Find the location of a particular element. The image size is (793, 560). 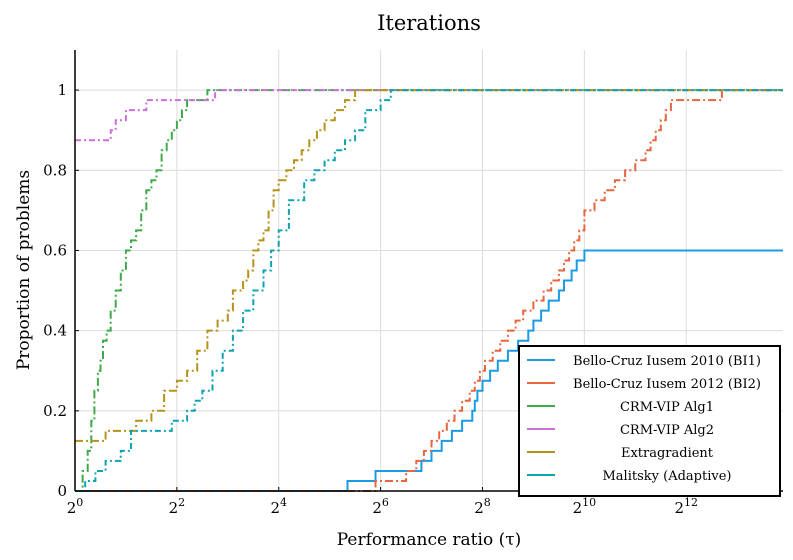

chart-title: Iterations is located at coordinates (429, 23).